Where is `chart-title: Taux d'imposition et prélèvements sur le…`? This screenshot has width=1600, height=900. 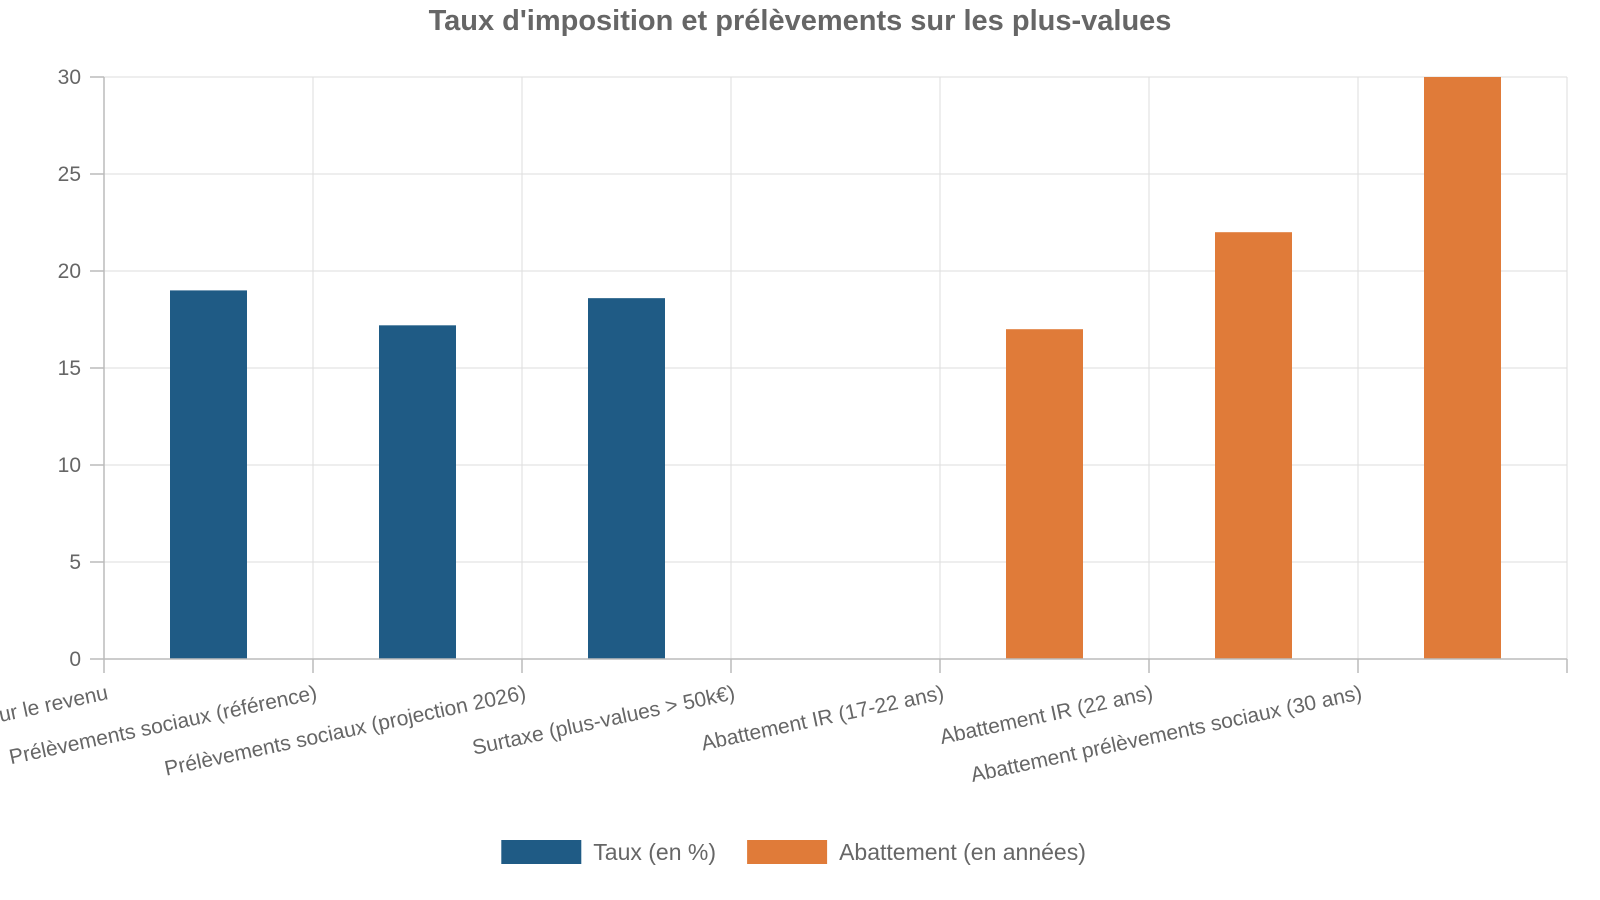 chart-title: Taux d'imposition et prélèvements sur le… is located at coordinates (800, 21).